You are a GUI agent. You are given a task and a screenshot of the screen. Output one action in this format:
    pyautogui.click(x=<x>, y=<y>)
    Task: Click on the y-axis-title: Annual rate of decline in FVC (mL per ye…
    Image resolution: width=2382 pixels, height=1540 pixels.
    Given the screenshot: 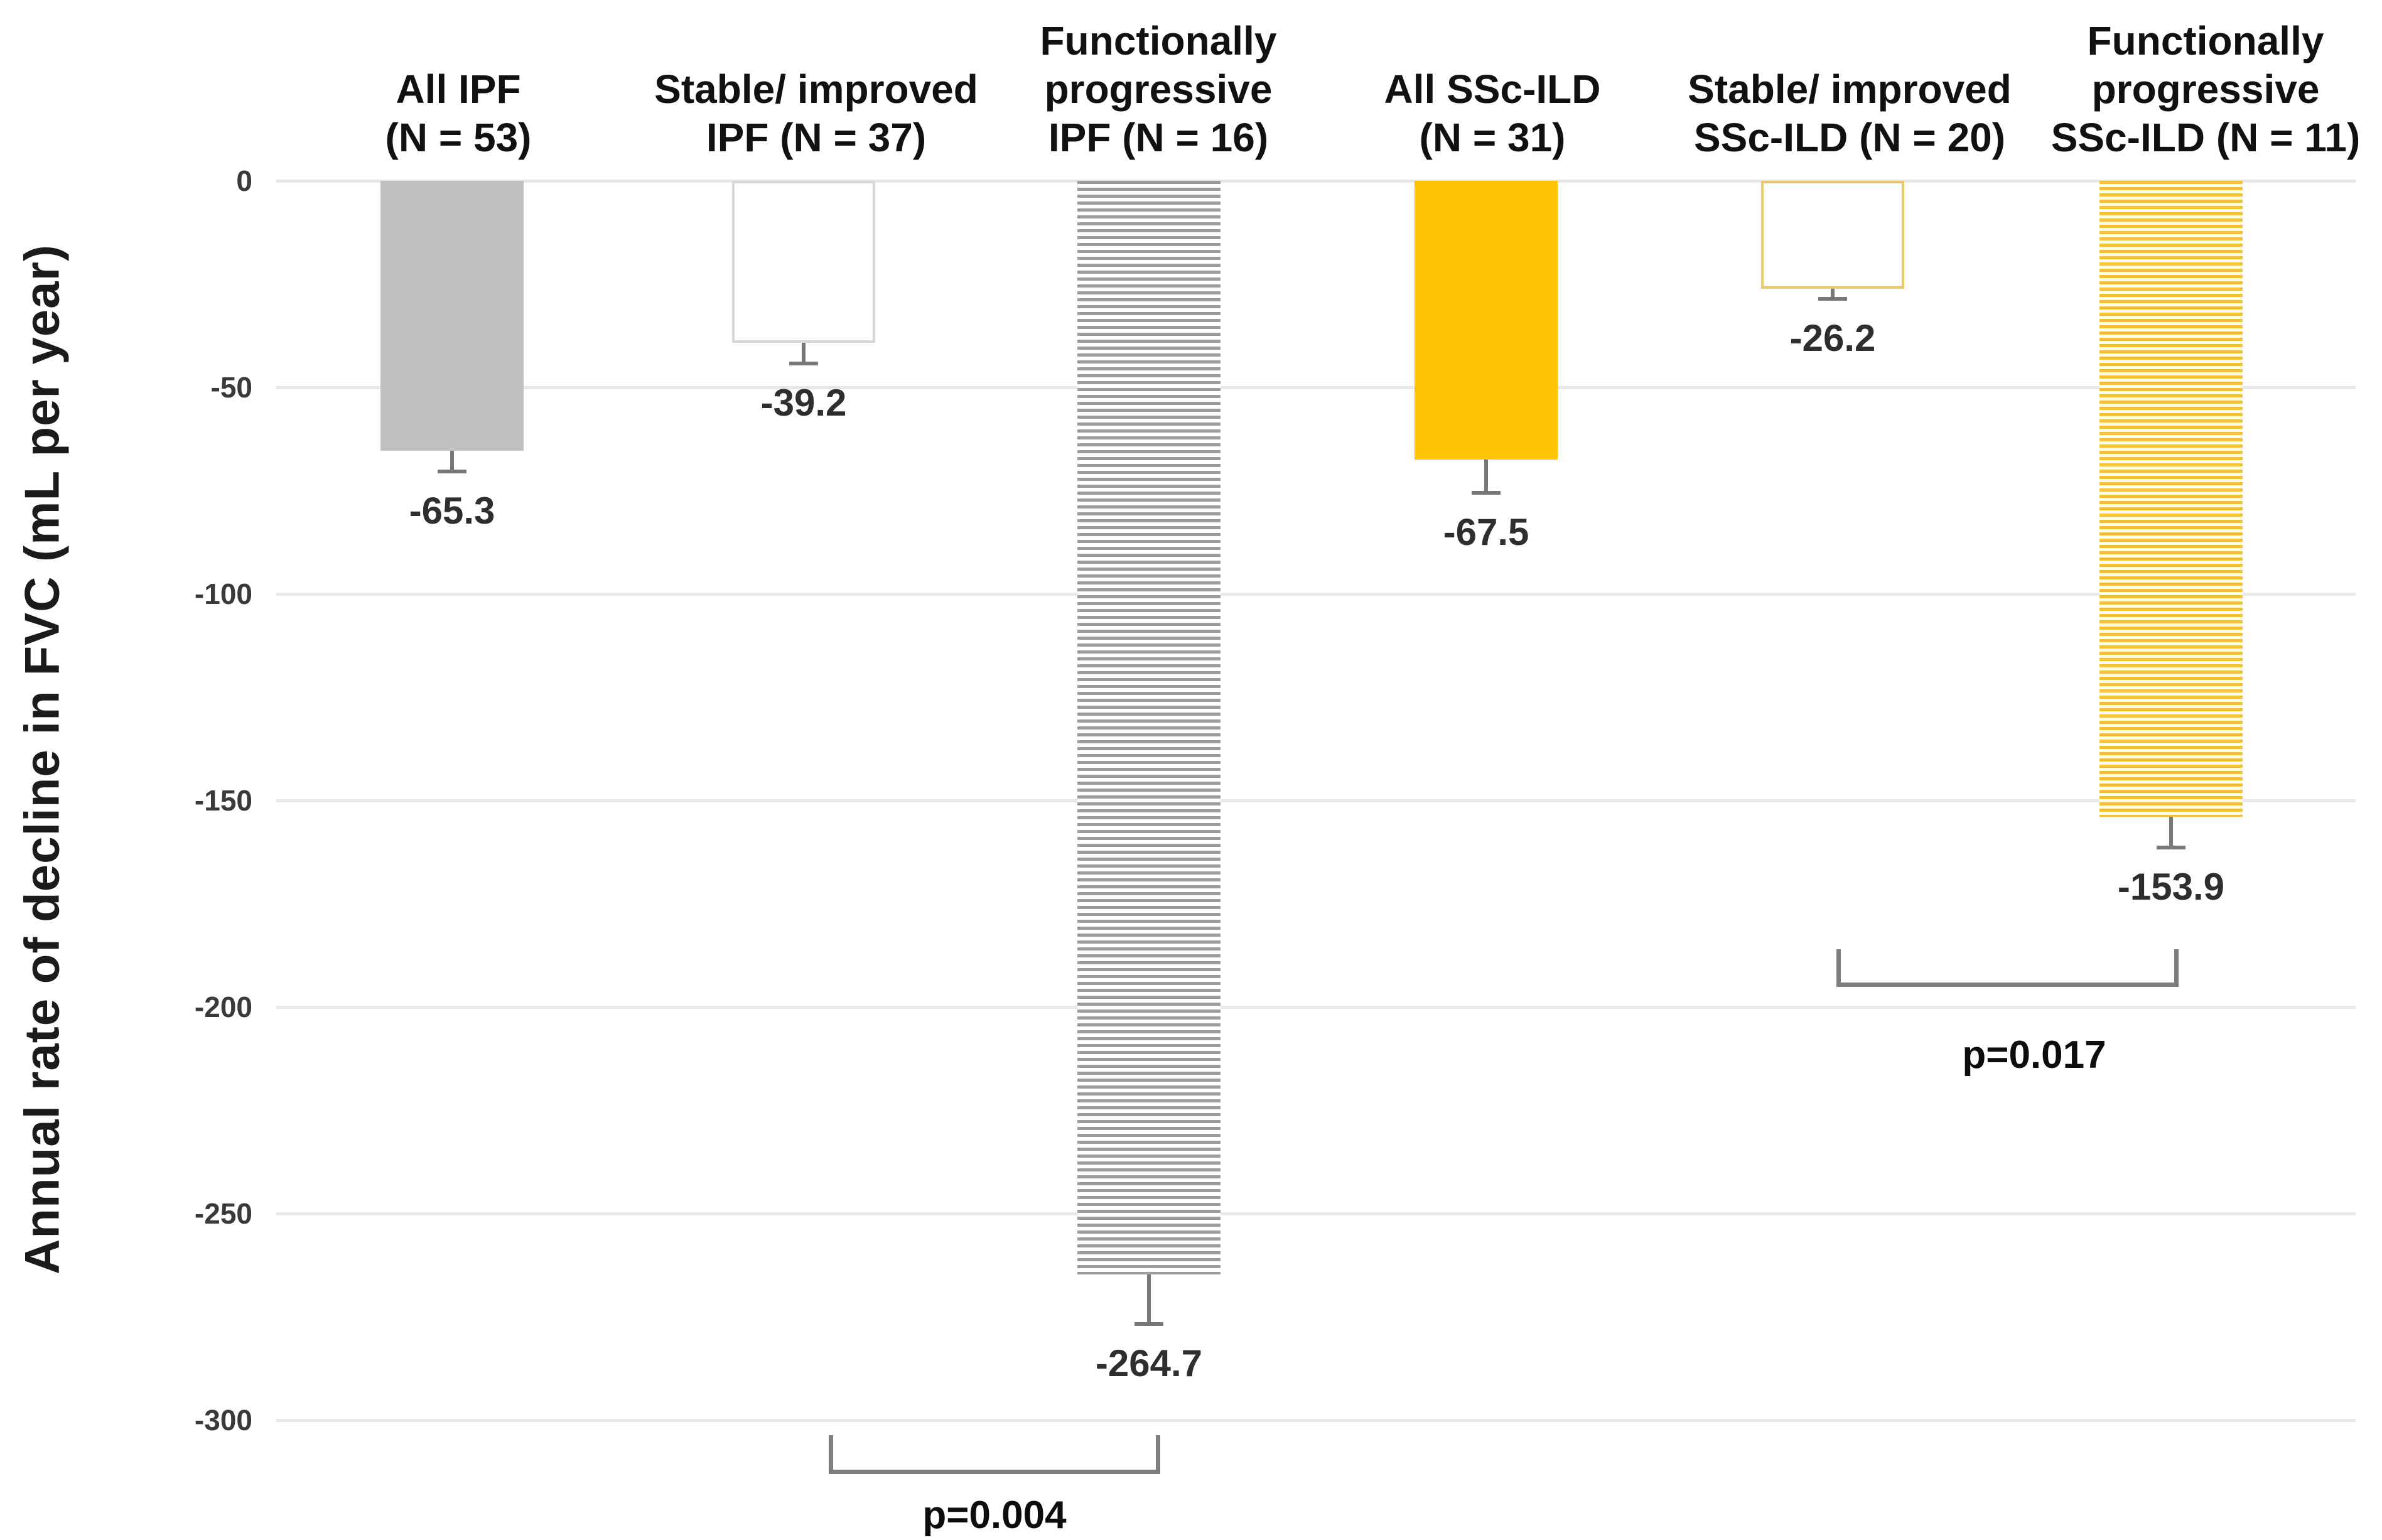 What is the action you would take?
    pyautogui.click(x=42, y=759)
    